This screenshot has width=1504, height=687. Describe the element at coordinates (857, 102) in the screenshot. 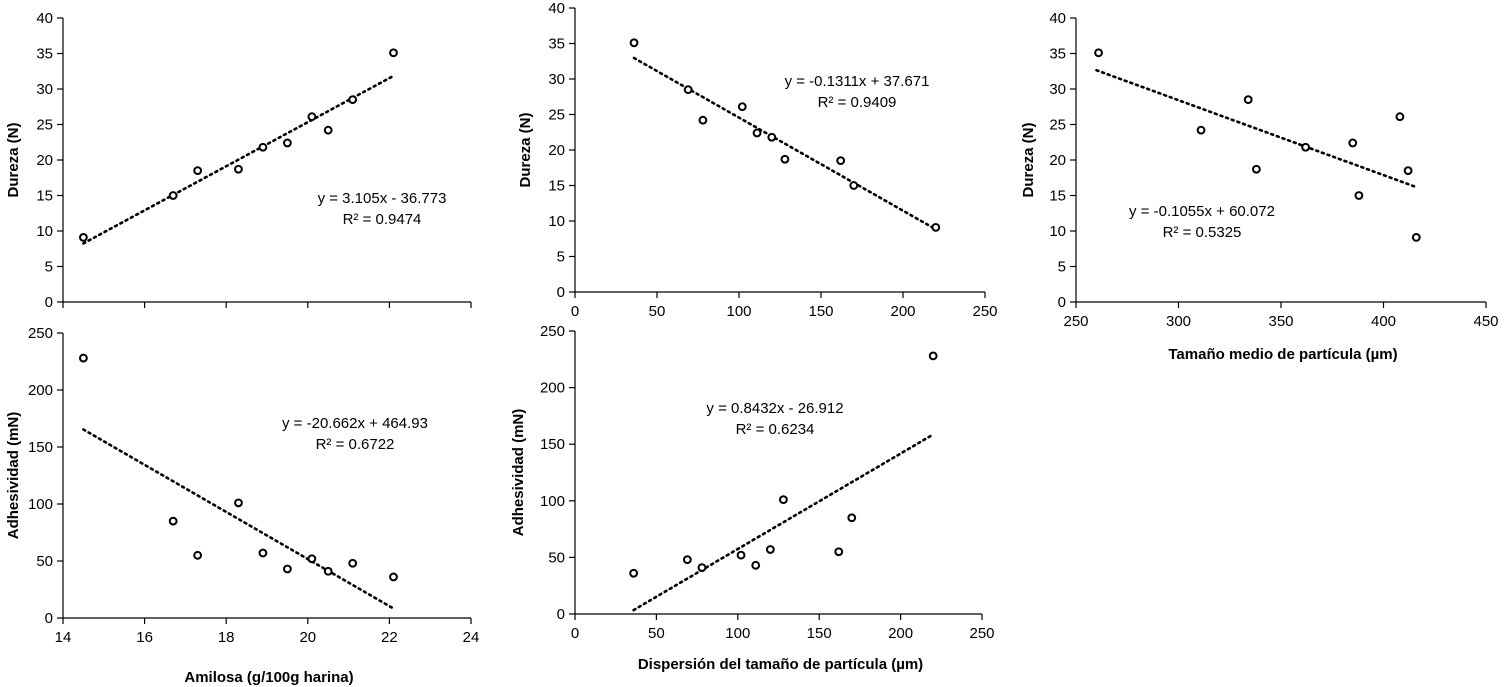

I see `trend-r-squared: R² = 0.9409` at that location.